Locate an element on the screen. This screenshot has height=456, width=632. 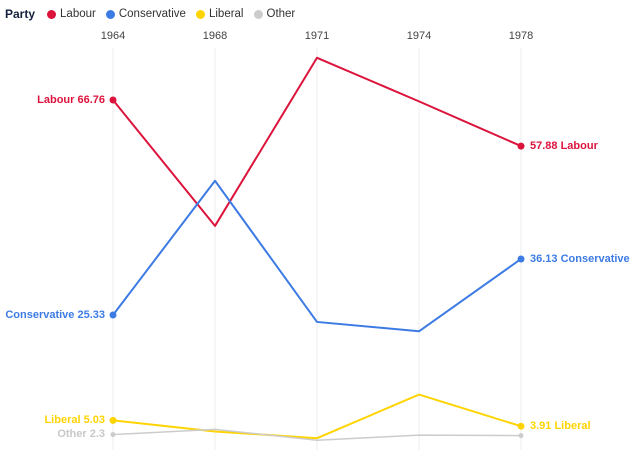
label-conservative-end: 36.13 Conservative is located at coordinates (580, 259).